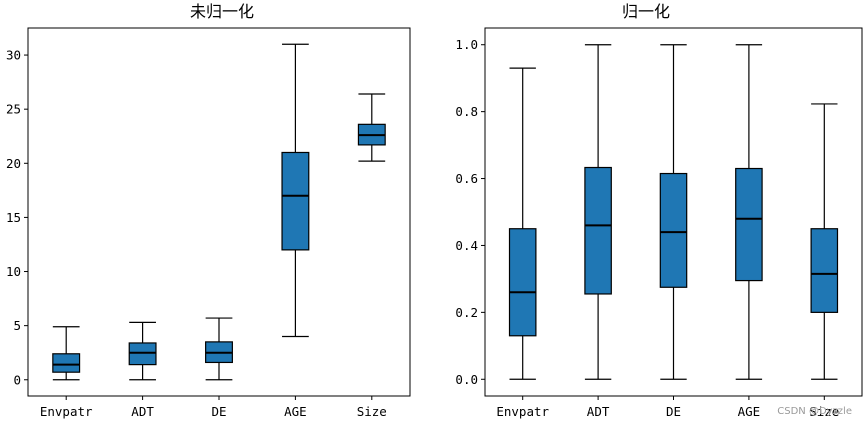 The width and height of the screenshot is (867, 425). I want to click on watermark: CSDN @Dyzzle, so click(814, 411).